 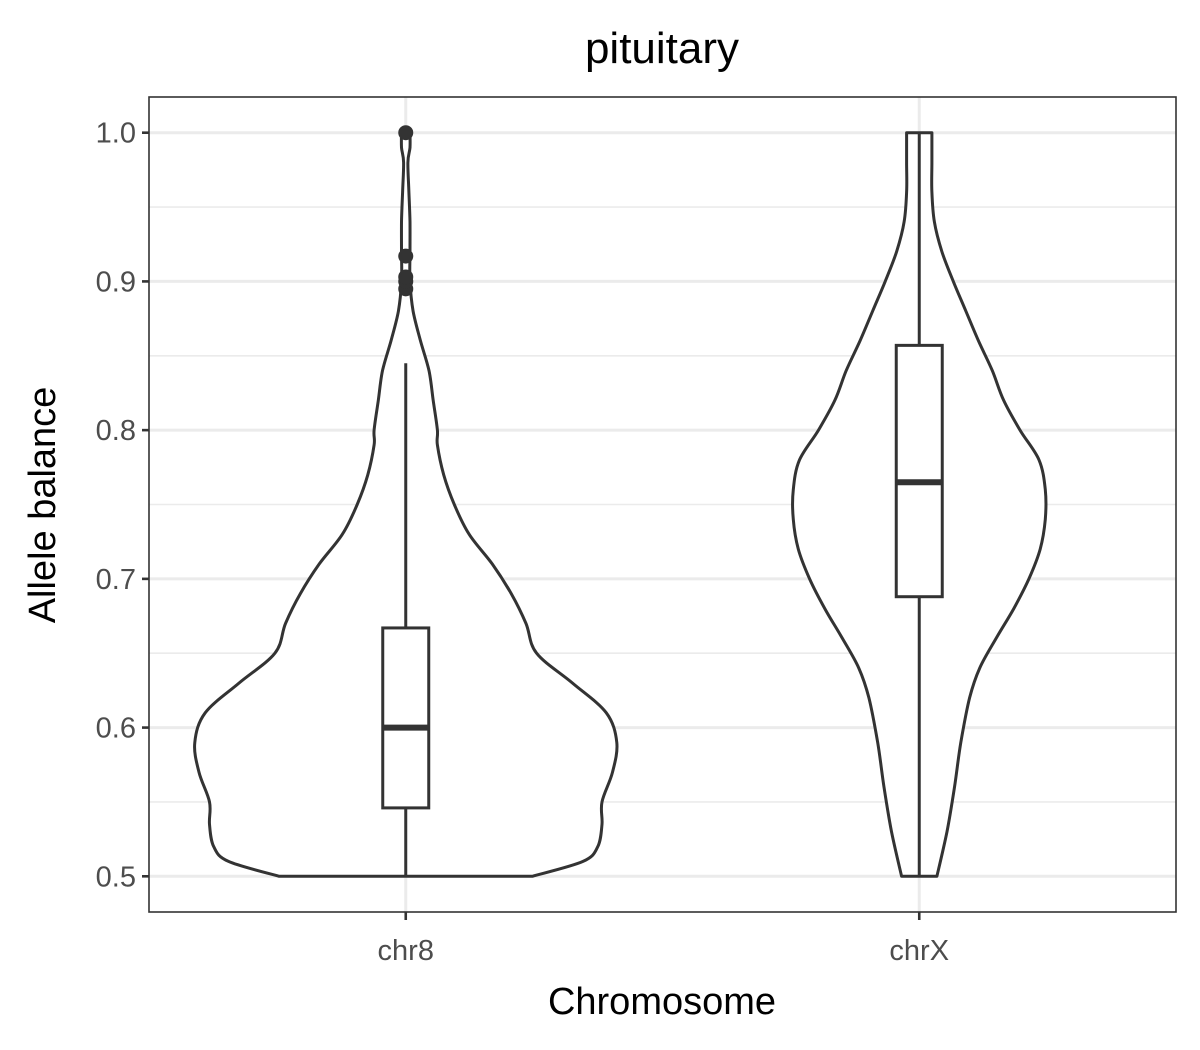 What do you see at coordinates (662, 1002) in the screenshot?
I see `x-axis-title: Chromosome` at bounding box center [662, 1002].